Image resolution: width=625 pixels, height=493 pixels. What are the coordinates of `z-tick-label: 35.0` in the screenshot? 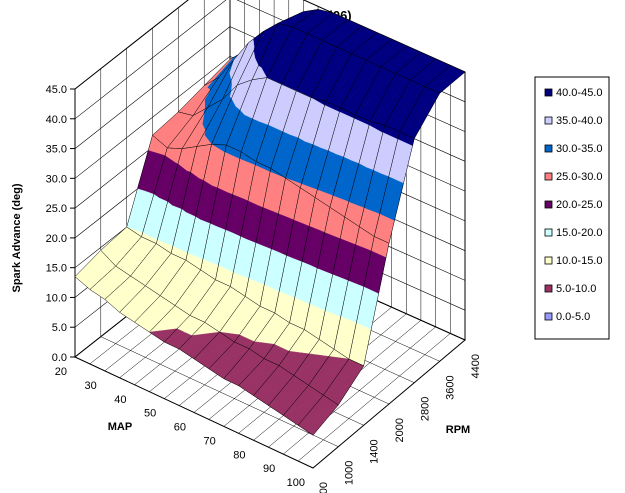 It's located at (56, 150).